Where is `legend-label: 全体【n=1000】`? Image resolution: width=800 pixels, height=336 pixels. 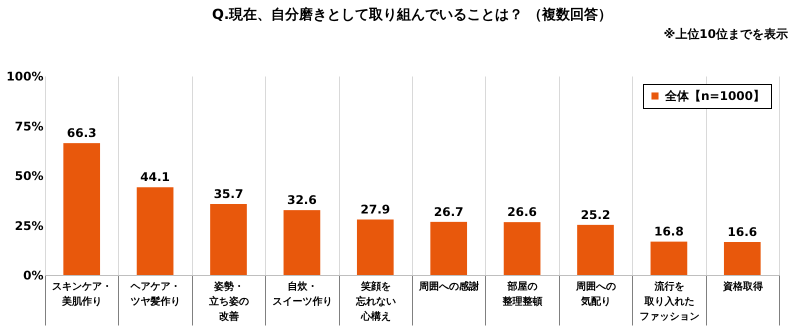 legend-label: 全体【n=1000】 is located at coordinates (714, 96).